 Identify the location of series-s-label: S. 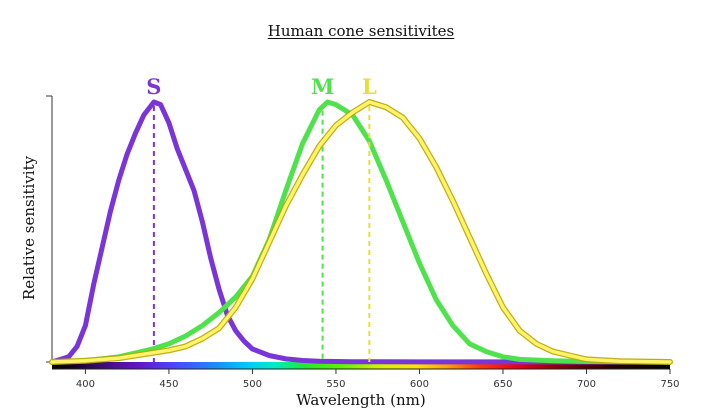
(153, 86).